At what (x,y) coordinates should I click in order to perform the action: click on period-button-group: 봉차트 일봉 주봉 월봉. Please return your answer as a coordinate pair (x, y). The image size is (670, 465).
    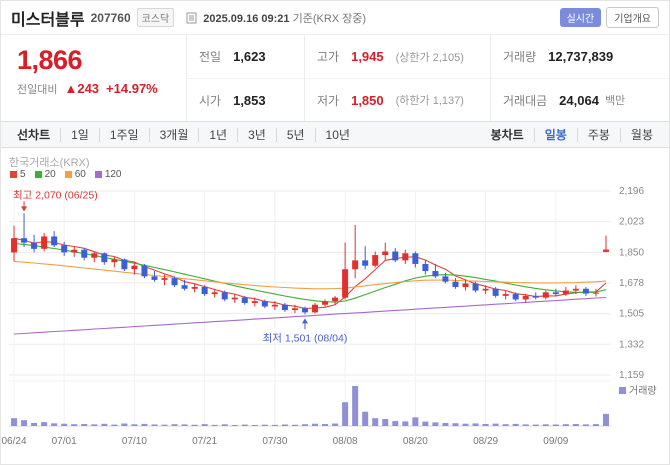
    Looking at the image, I should click on (572, 134).